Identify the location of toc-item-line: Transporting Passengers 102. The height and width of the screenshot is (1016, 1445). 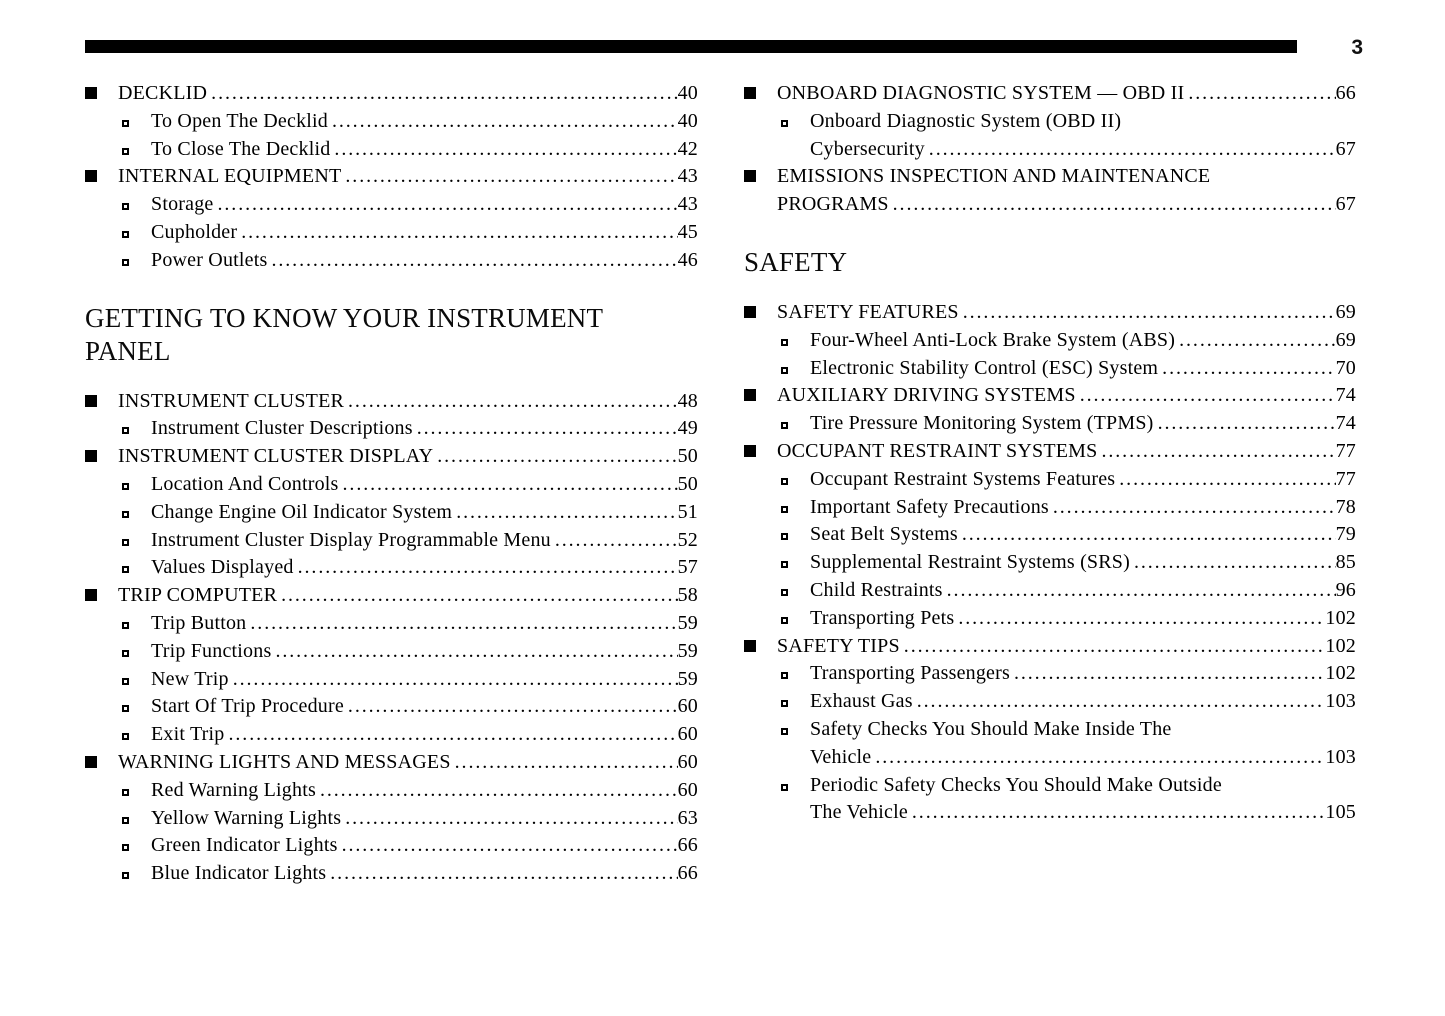
(1083, 674).